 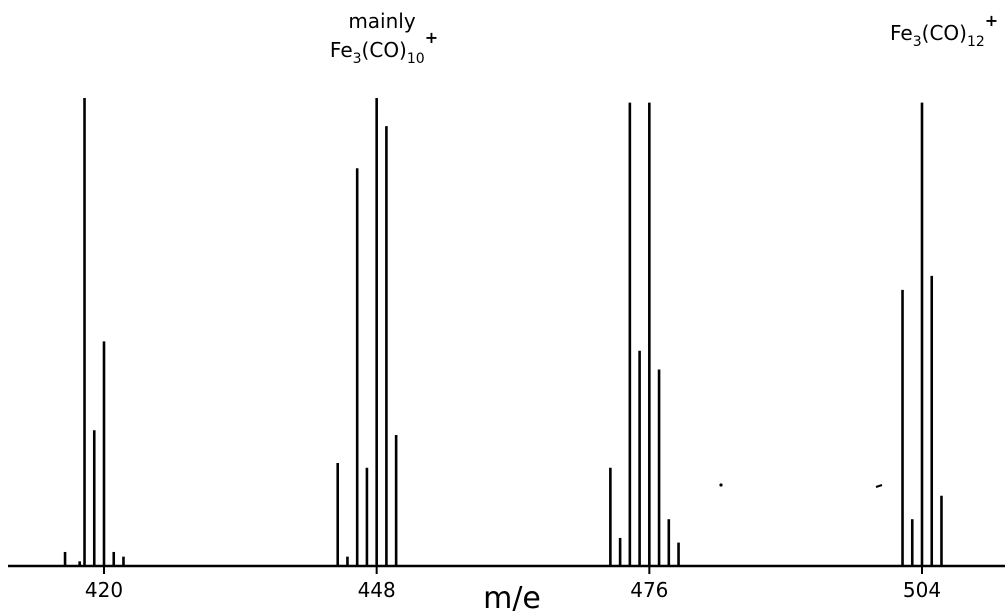 I want to click on x-tick-label-3: 504, so click(x=922, y=590).